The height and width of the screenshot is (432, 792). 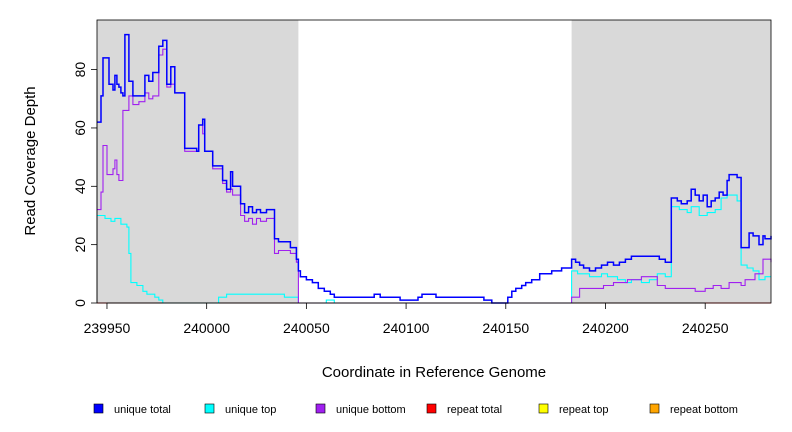 What do you see at coordinates (654, 408) in the screenshot?
I see `legend-swatch-repeat-bottom` at bounding box center [654, 408].